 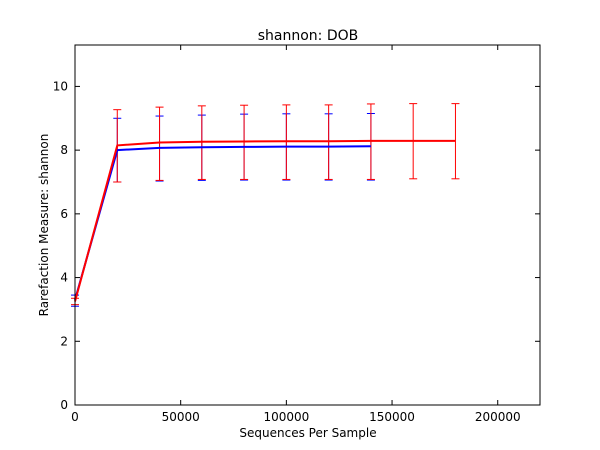 What do you see at coordinates (308, 36) in the screenshot?
I see `chart-title: shannon: DOB` at bounding box center [308, 36].